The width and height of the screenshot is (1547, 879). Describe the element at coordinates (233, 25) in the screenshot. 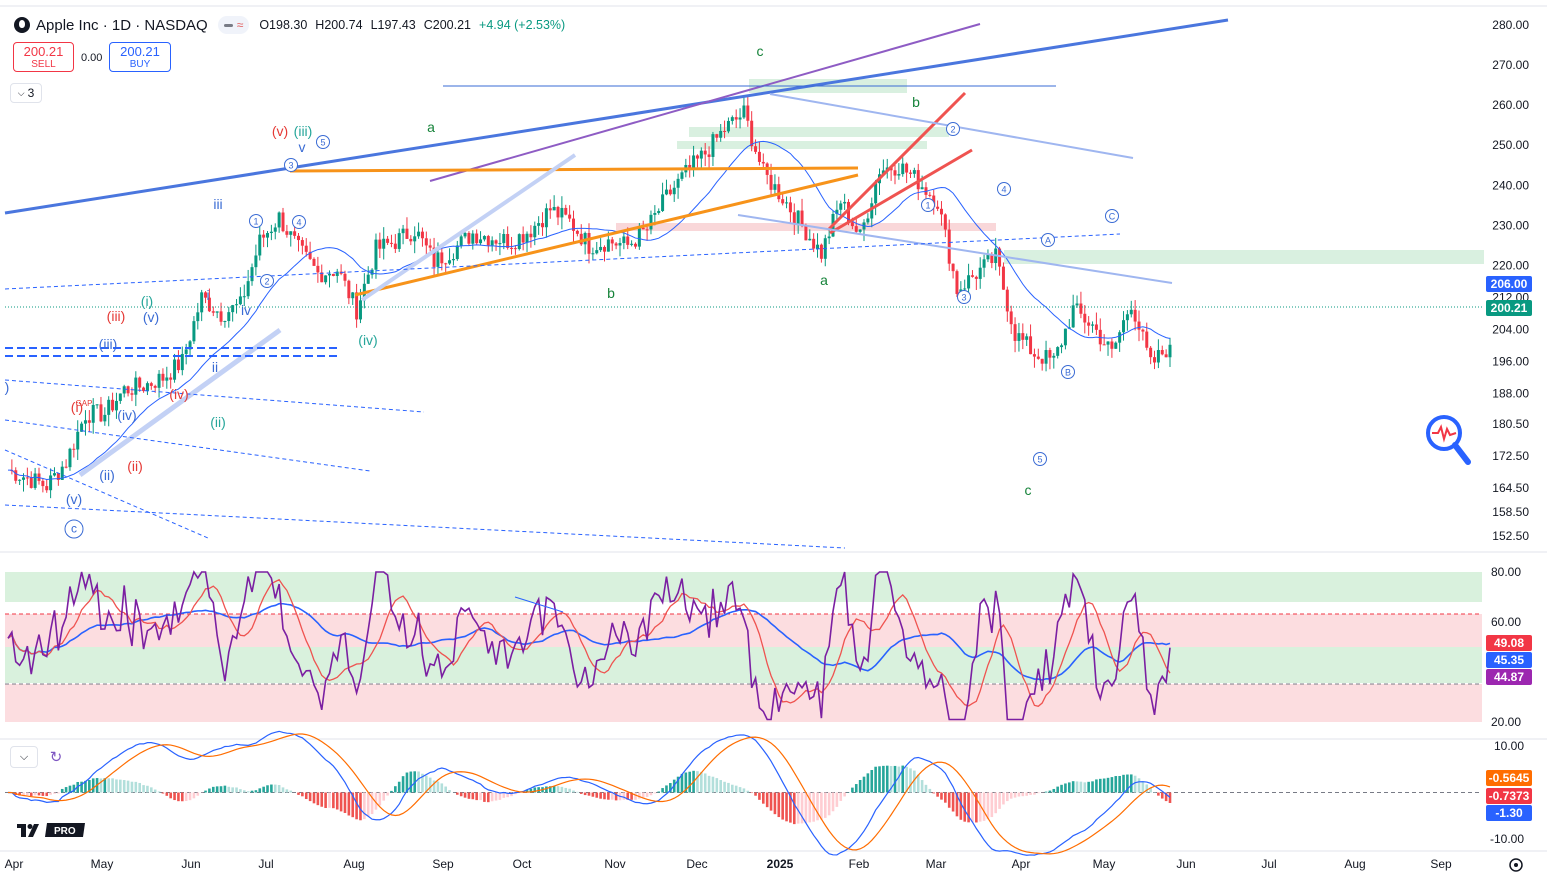

I see `indicator-toggle-pill: ≈` at that location.